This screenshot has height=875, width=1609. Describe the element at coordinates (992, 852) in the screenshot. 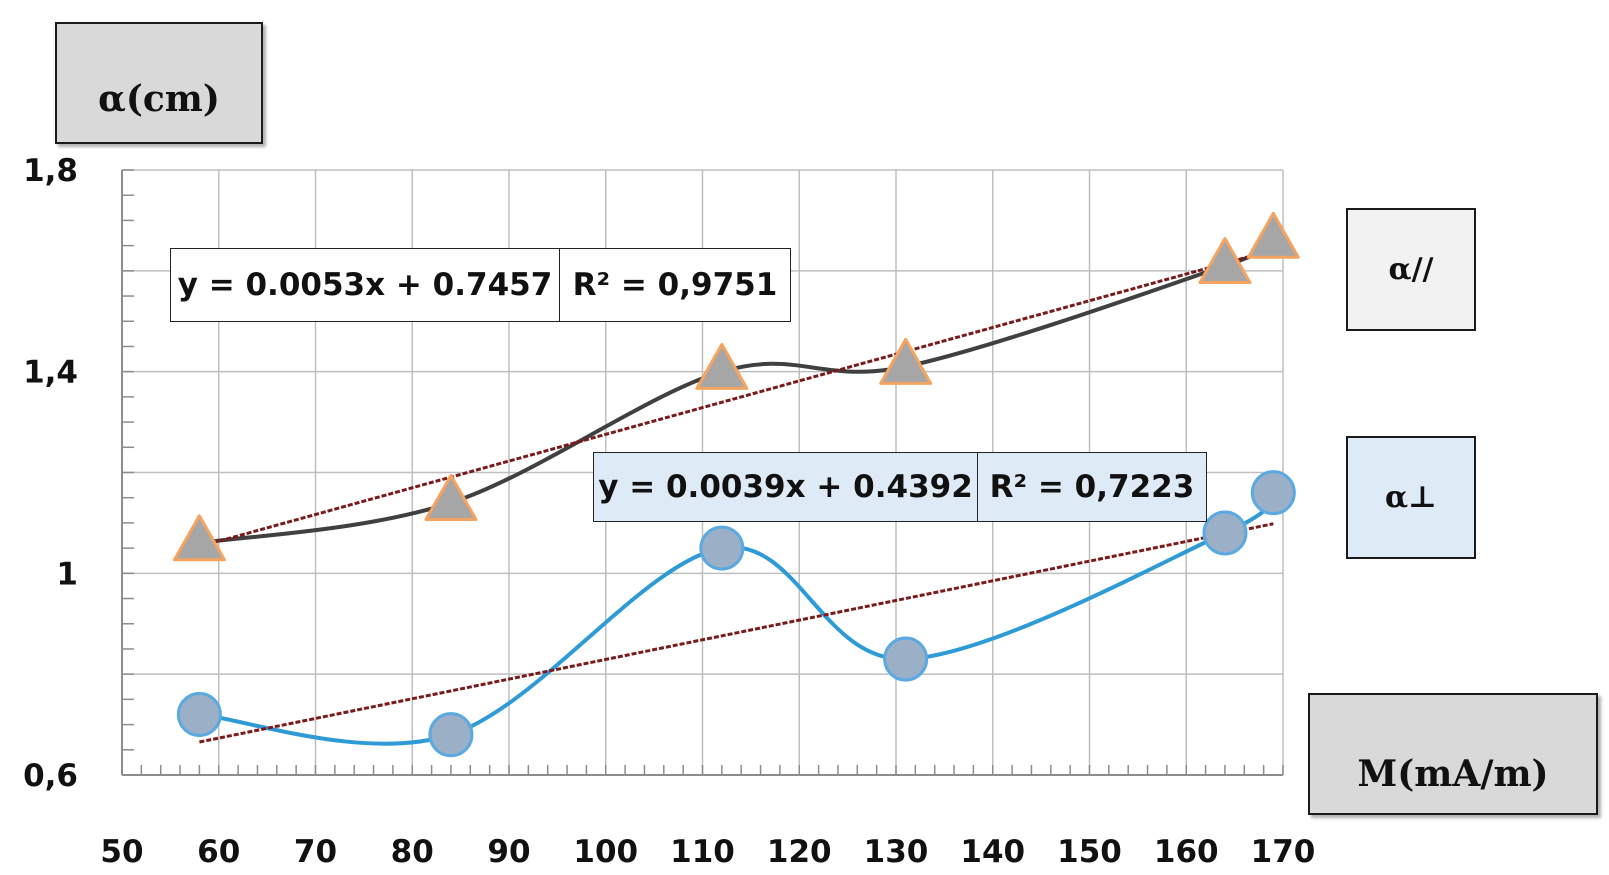

I see `x-tick-label: 140` at that location.